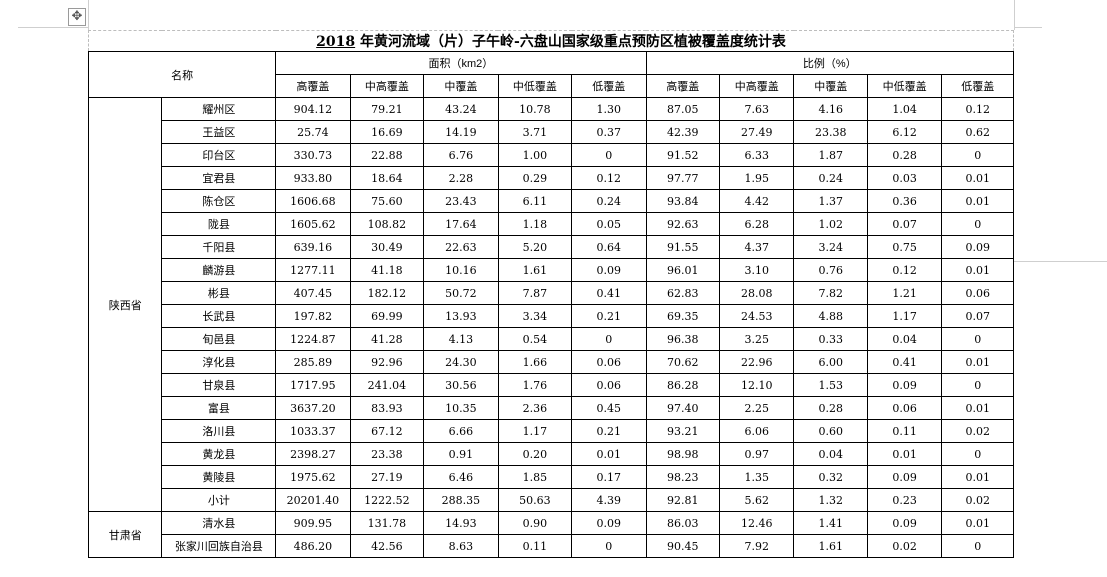 The width and height of the screenshot is (1107, 577). I want to click on area-value-cell: 6.66, so click(461, 431).